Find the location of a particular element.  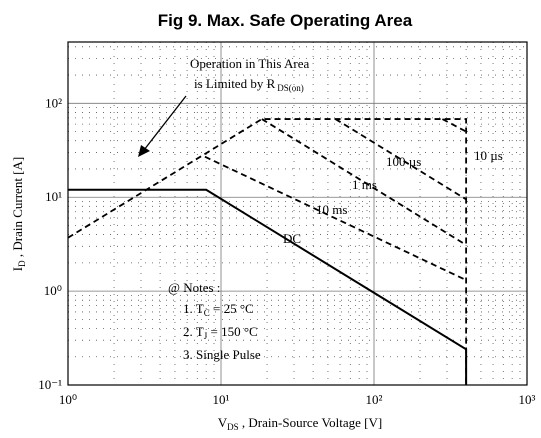

note: 2. TJ = 150 °C is located at coordinates (220, 332).